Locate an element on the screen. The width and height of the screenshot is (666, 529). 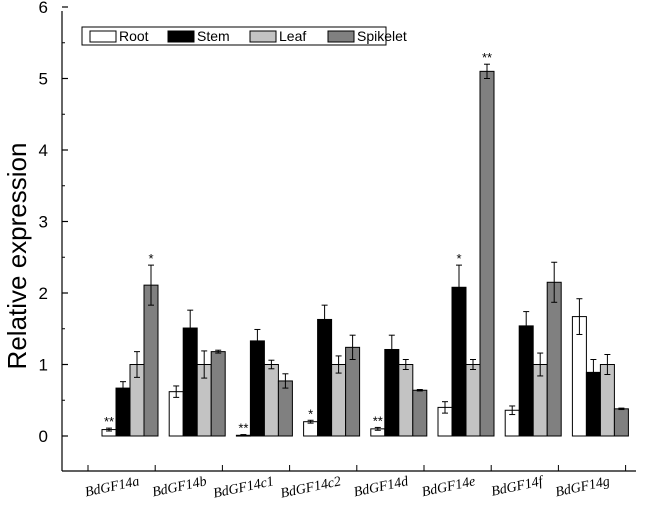
y-tick-label: 1 is located at coordinates (43, 365).